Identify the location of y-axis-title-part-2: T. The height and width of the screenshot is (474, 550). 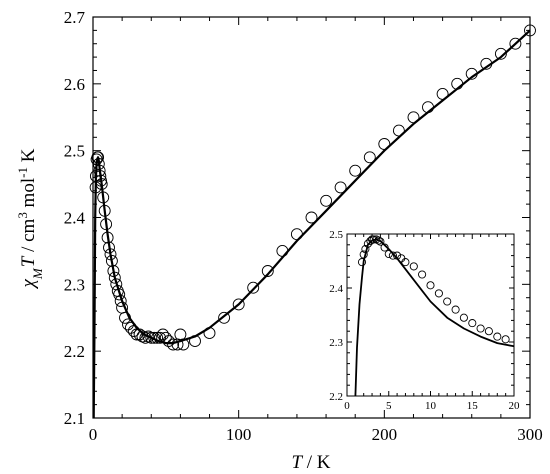
(28, 261).